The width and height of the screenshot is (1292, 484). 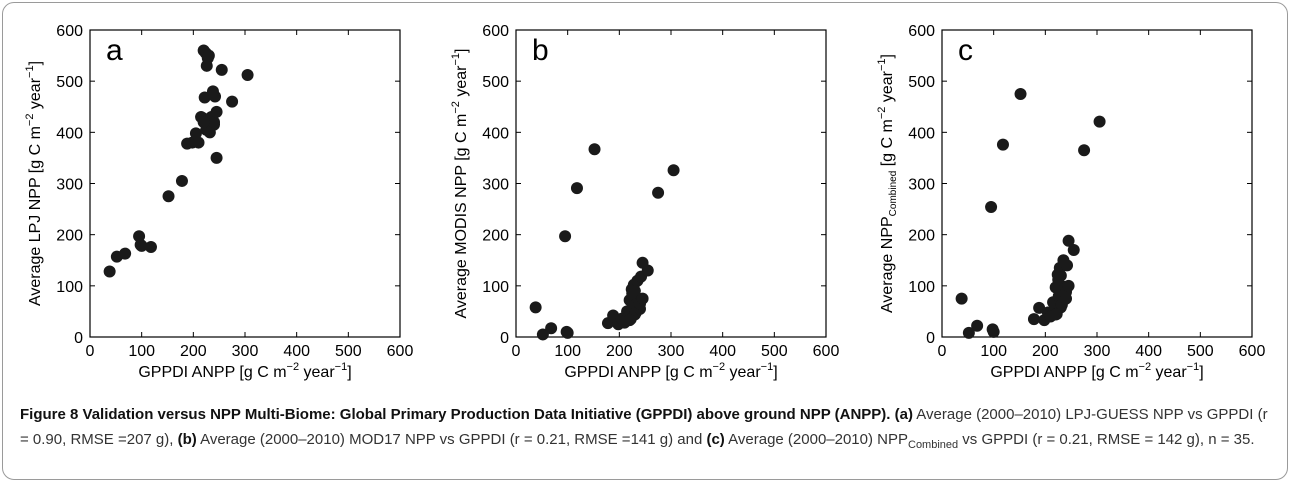 What do you see at coordinates (114, 50) in the screenshot?
I see `panel-letter: a` at bounding box center [114, 50].